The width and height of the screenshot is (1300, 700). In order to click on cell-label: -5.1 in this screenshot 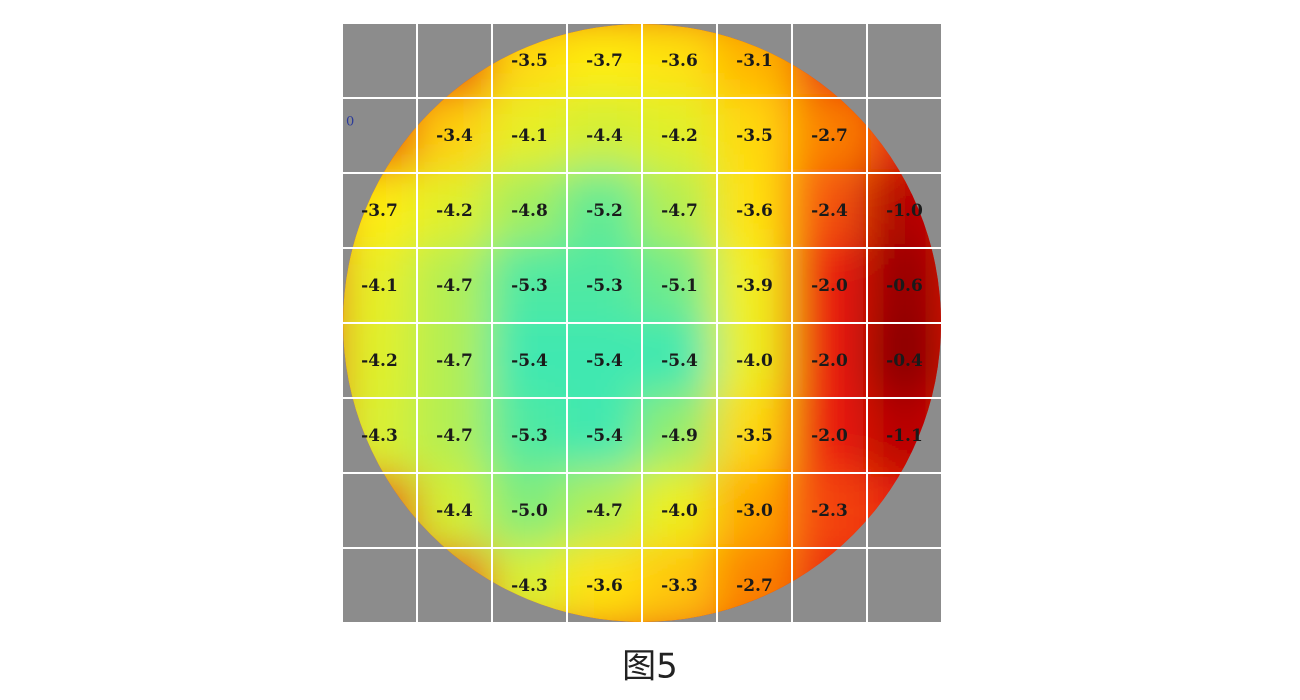, I will do `click(679, 286)`.